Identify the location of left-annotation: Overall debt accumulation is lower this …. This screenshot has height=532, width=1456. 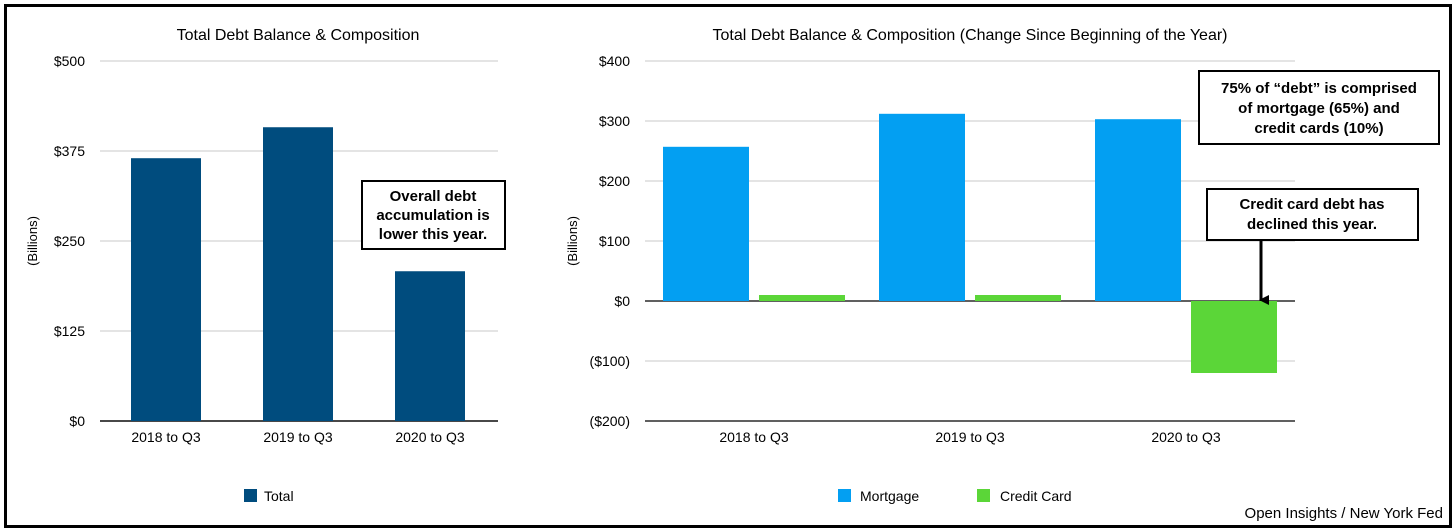
(433, 215).